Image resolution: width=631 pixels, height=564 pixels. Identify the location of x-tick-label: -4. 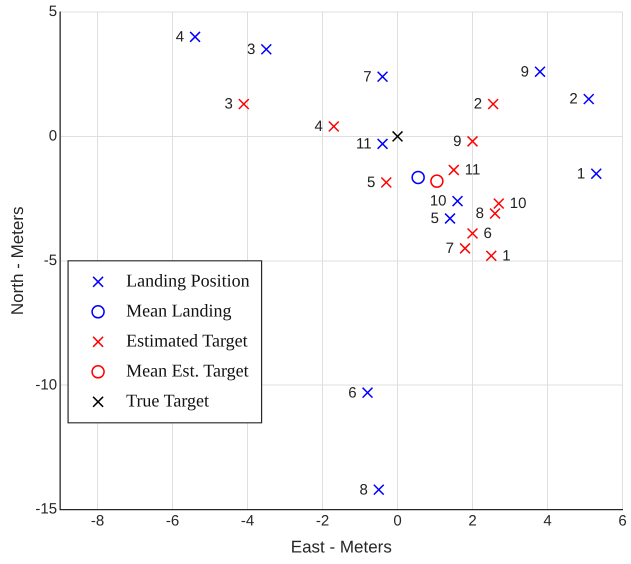
(247, 521).